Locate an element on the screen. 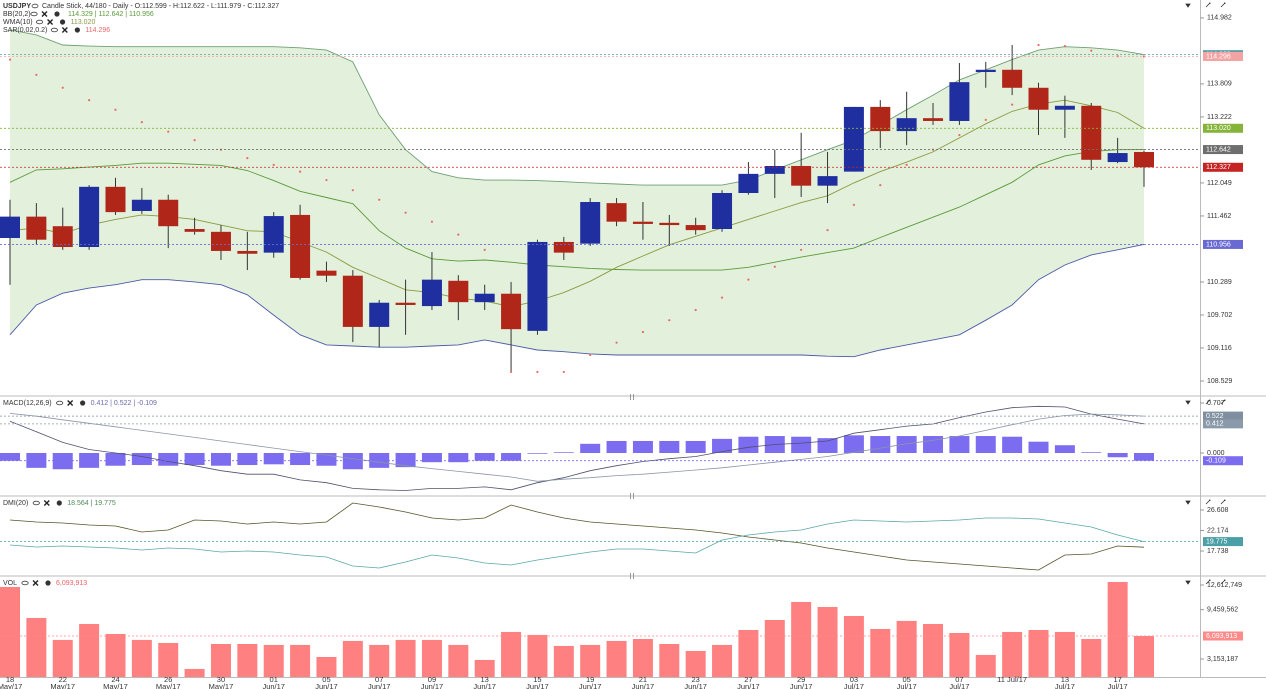 This screenshot has height=689, width=1266. legend-value: 114.329 | 112.642 | 110.956 is located at coordinates (111, 14).